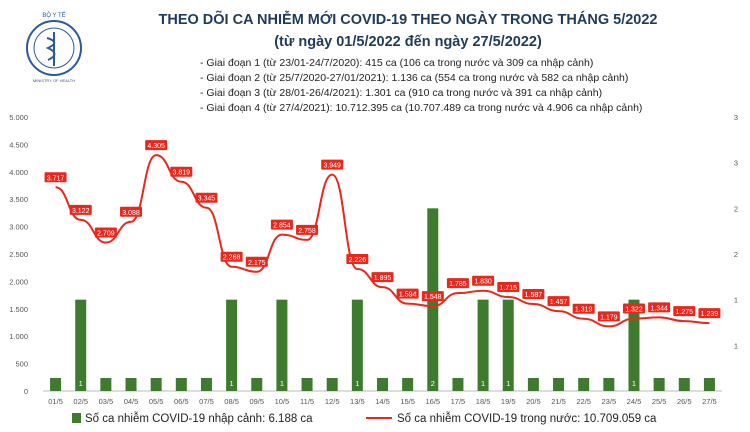 The height and width of the screenshot is (432, 750). Describe the element at coordinates (332, 166) in the screenshot. I see `label-text: 3.949` at that location.